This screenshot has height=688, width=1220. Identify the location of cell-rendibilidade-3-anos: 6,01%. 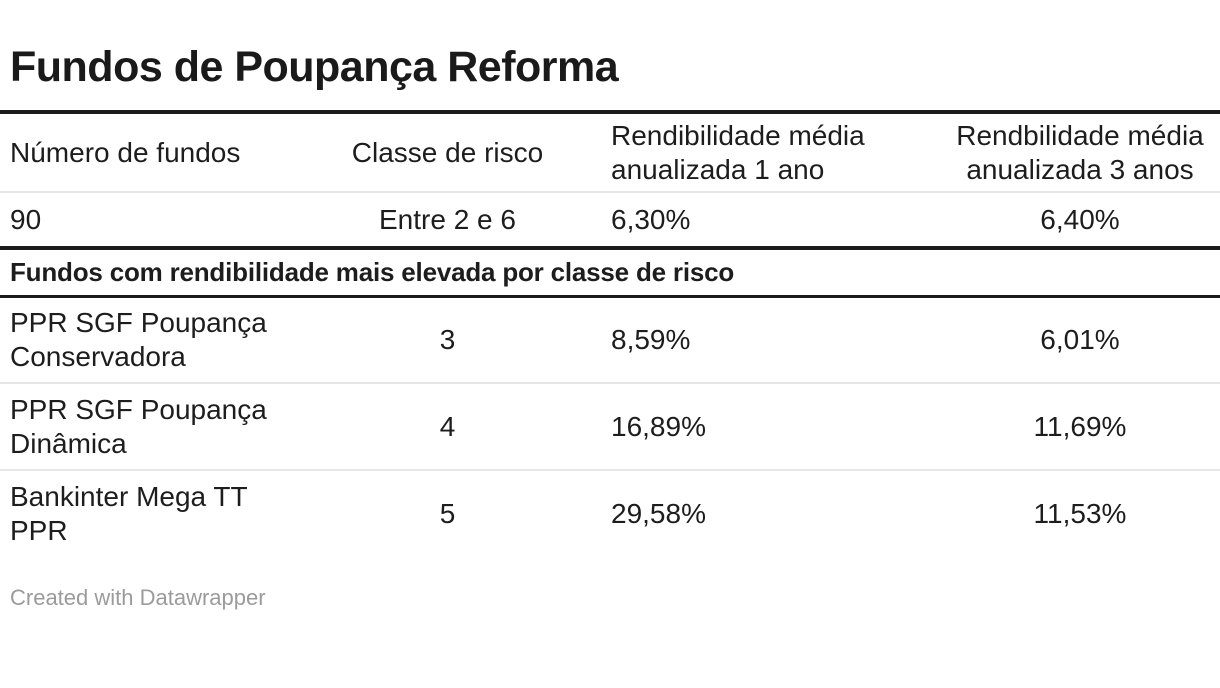
(1080, 339).